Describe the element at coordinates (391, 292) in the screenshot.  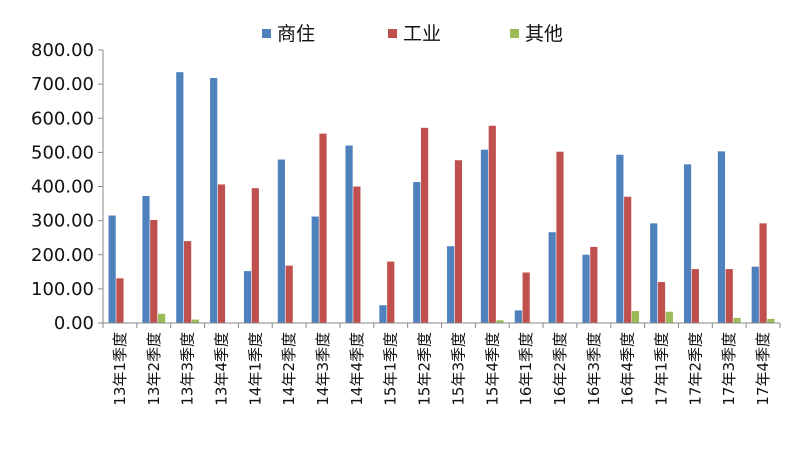
I see `bar-工业-15年1季度` at that location.